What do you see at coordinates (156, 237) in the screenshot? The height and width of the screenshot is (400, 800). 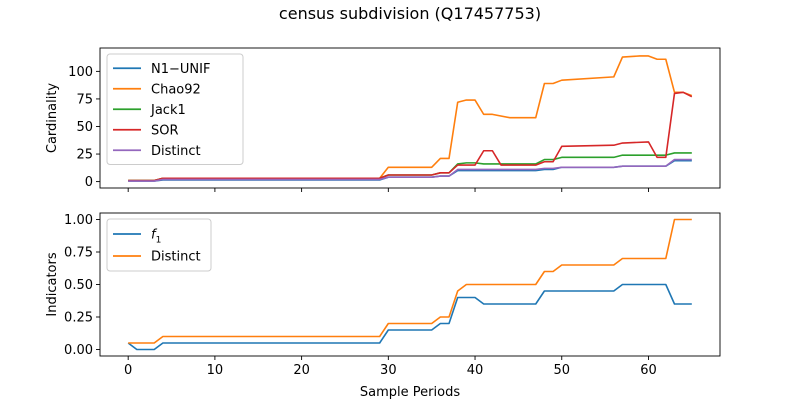 I see `legend-label-f1: f1` at bounding box center [156, 237].